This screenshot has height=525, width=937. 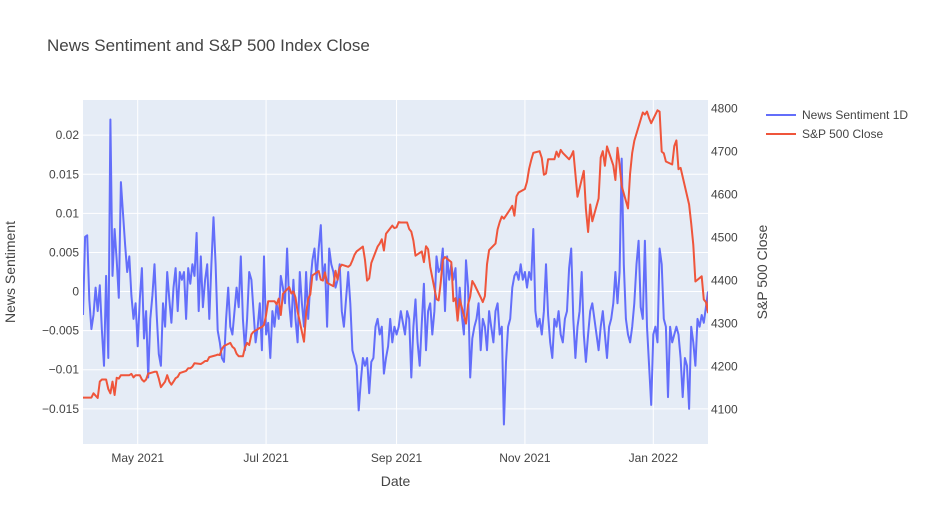 I want to click on right-y-tick-label: 4100, so click(x=724, y=410).